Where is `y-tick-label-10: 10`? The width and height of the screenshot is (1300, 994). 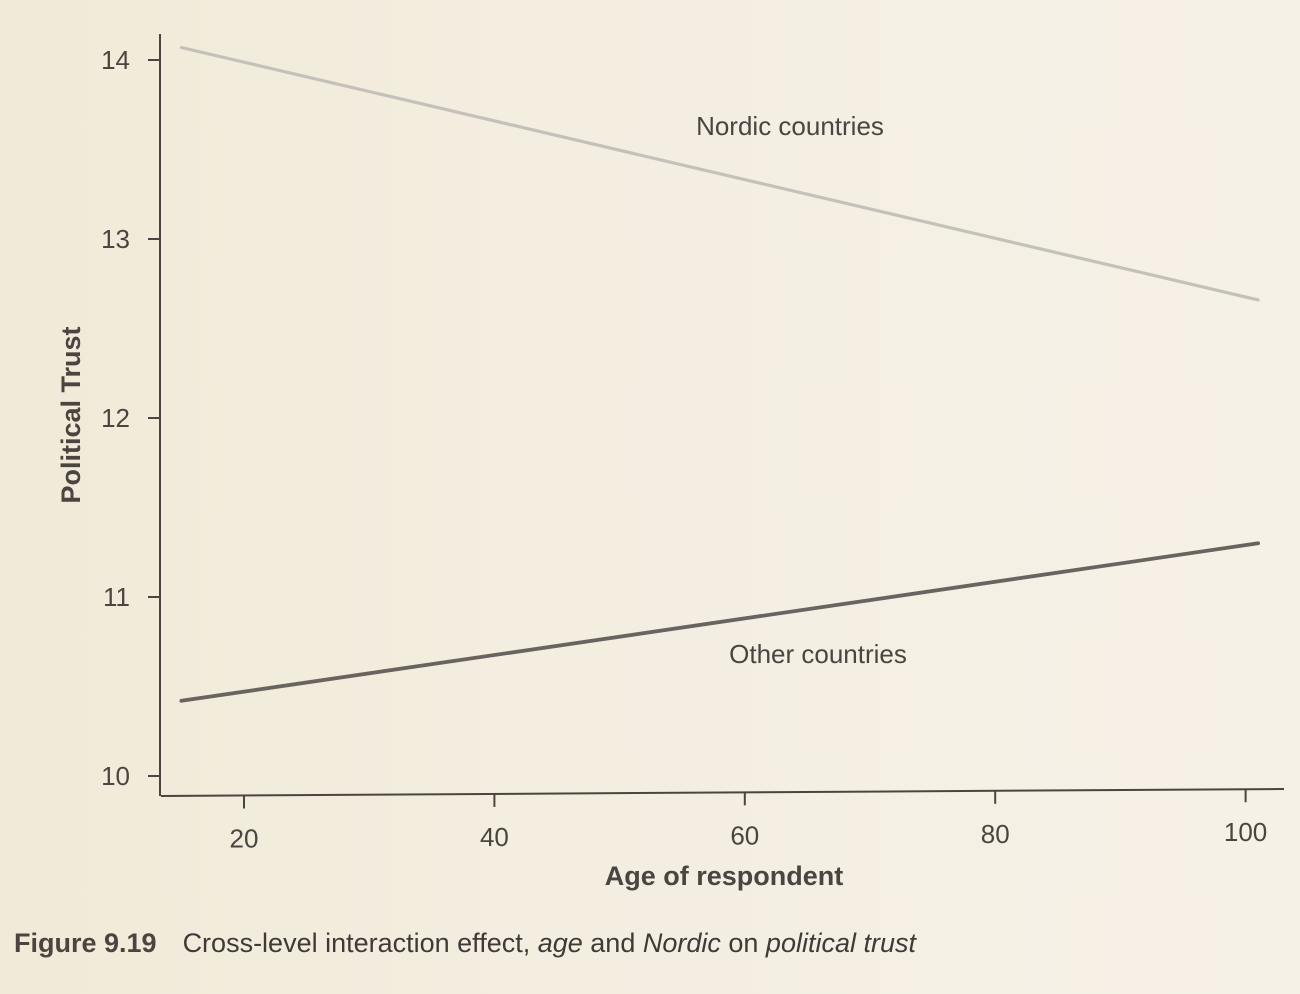
y-tick-label-10: 10 is located at coordinates (115, 776).